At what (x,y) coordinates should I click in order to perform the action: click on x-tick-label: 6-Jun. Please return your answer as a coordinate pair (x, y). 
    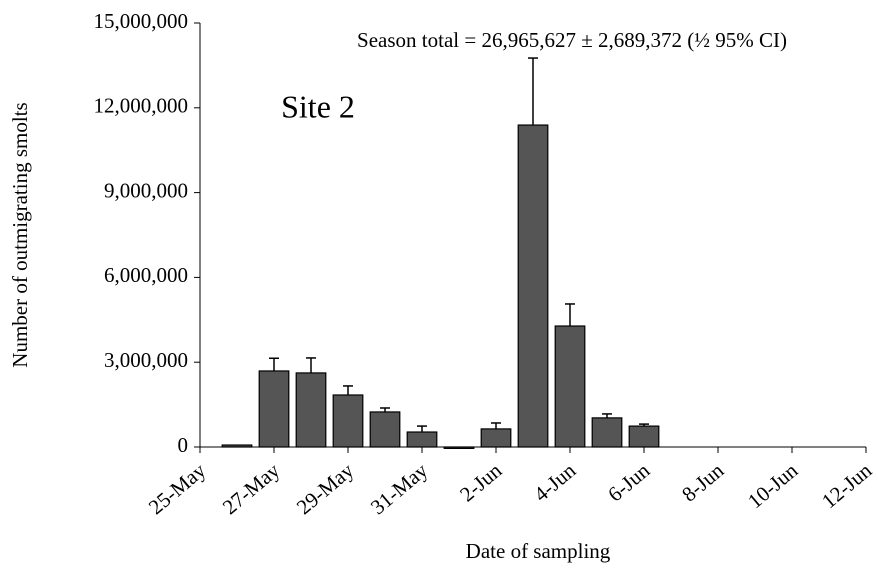
    Looking at the image, I should click on (629, 482).